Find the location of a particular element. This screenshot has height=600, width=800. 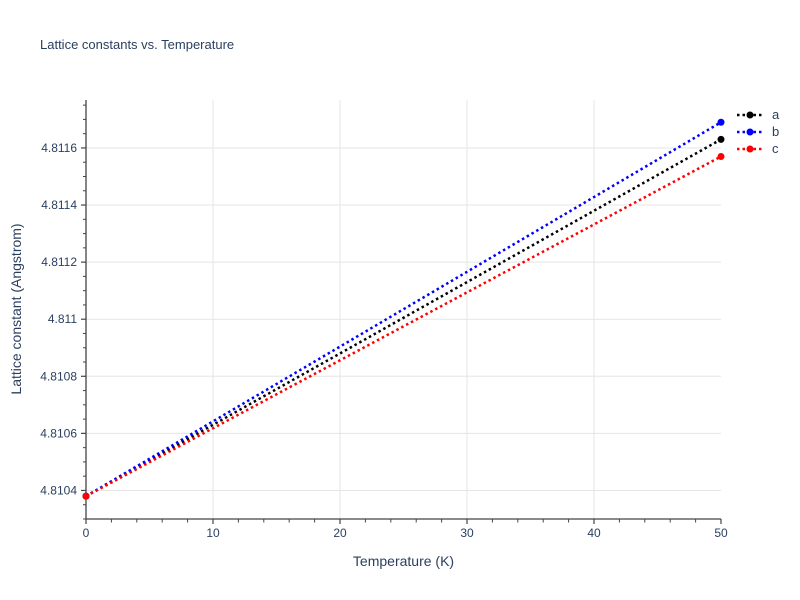

y-tick-label: 4.8108 is located at coordinates (58, 376).